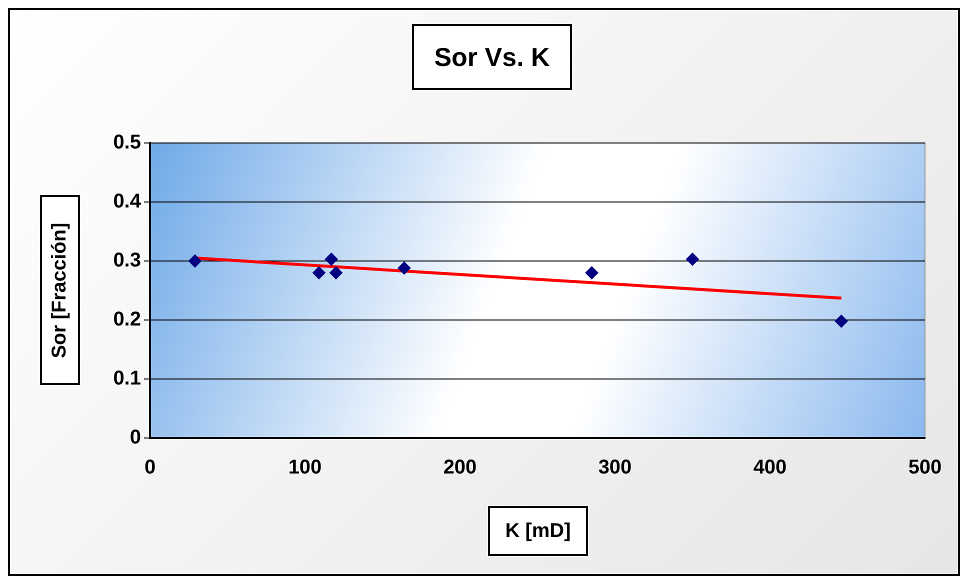  What do you see at coordinates (127, 319) in the screenshot?
I see `y-tick-label: 0.2` at bounding box center [127, 319].